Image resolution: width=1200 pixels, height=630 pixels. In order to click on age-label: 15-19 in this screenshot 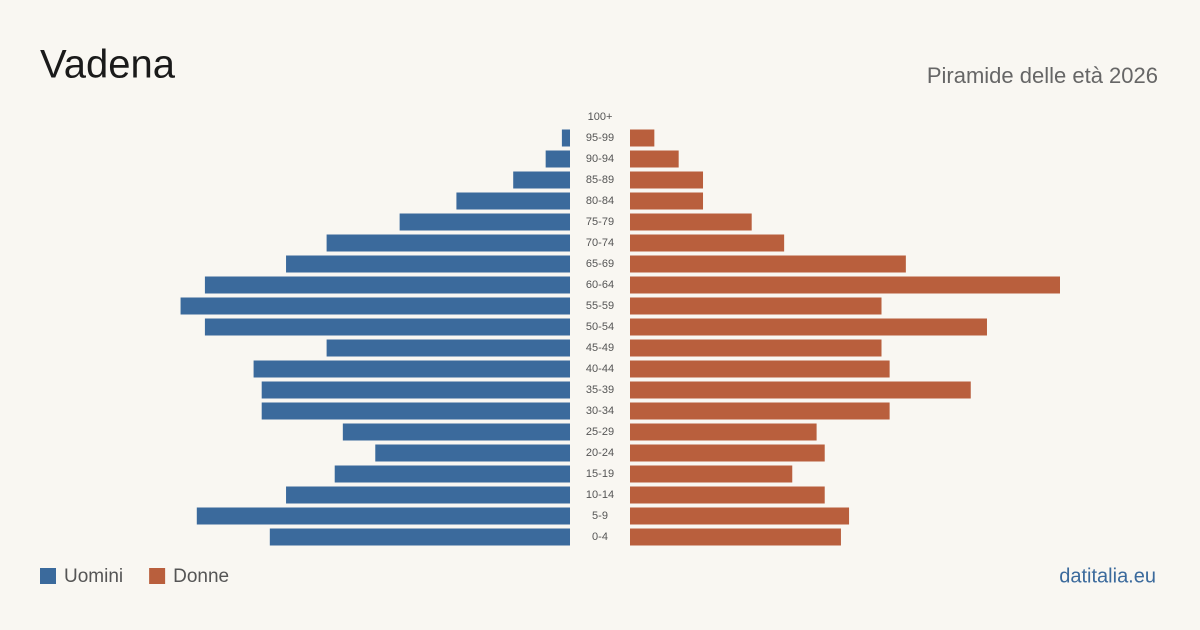, I will do `click(600, 474)`.